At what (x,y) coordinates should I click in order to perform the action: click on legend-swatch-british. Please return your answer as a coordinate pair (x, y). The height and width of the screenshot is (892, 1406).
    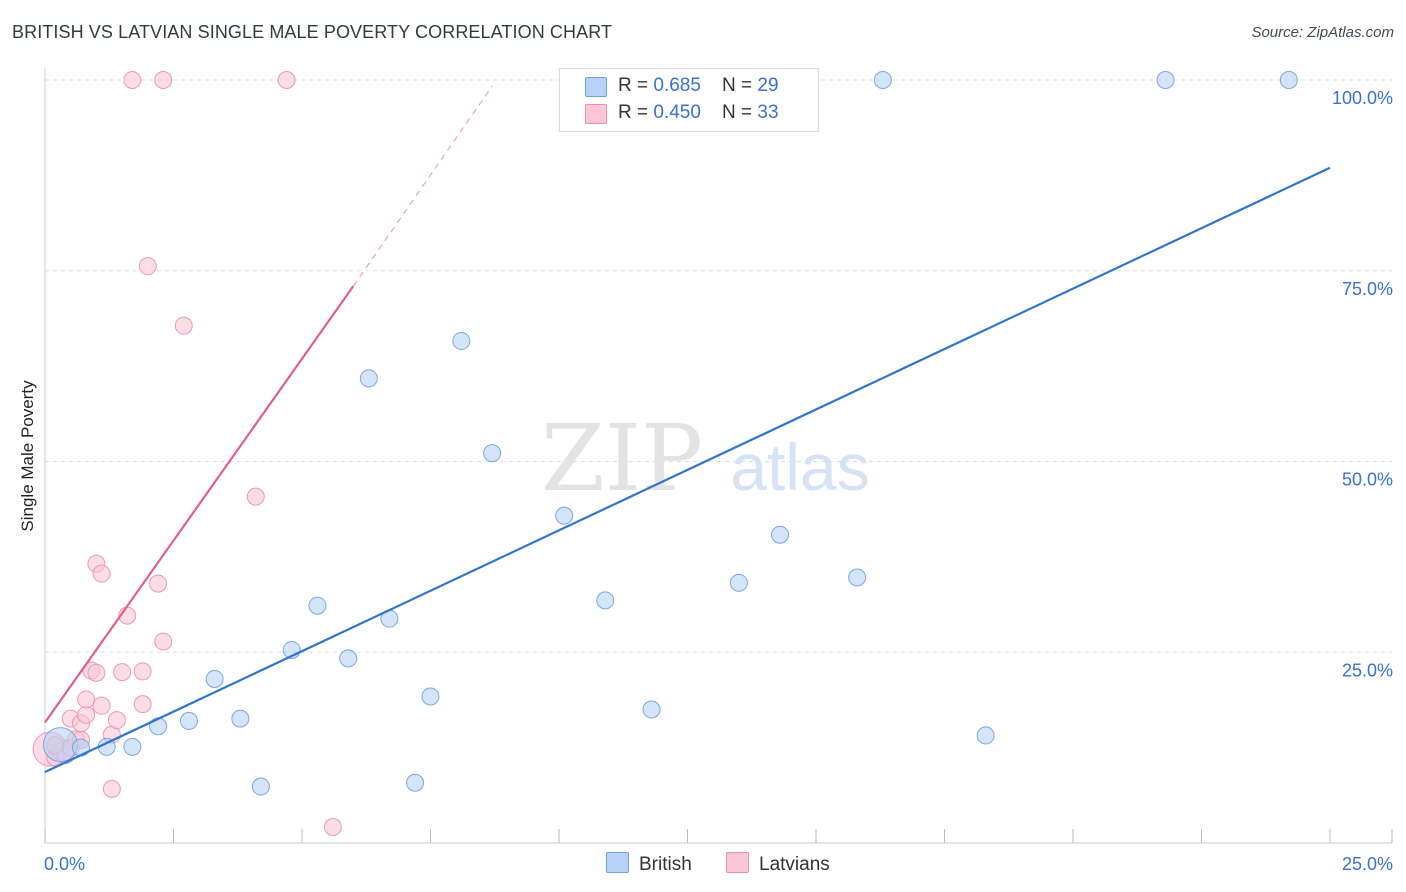
    Looking at the image, I should click on (596, 87).